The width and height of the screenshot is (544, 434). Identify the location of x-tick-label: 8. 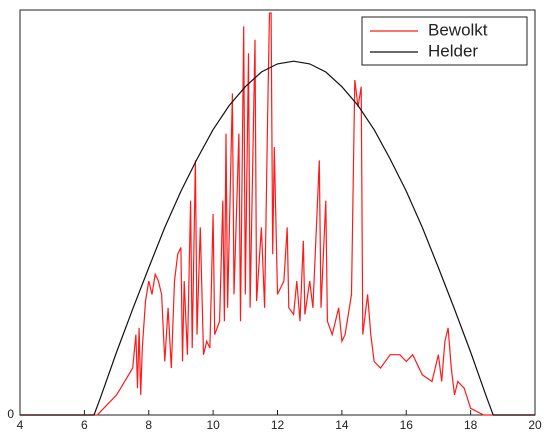
(148, 425).